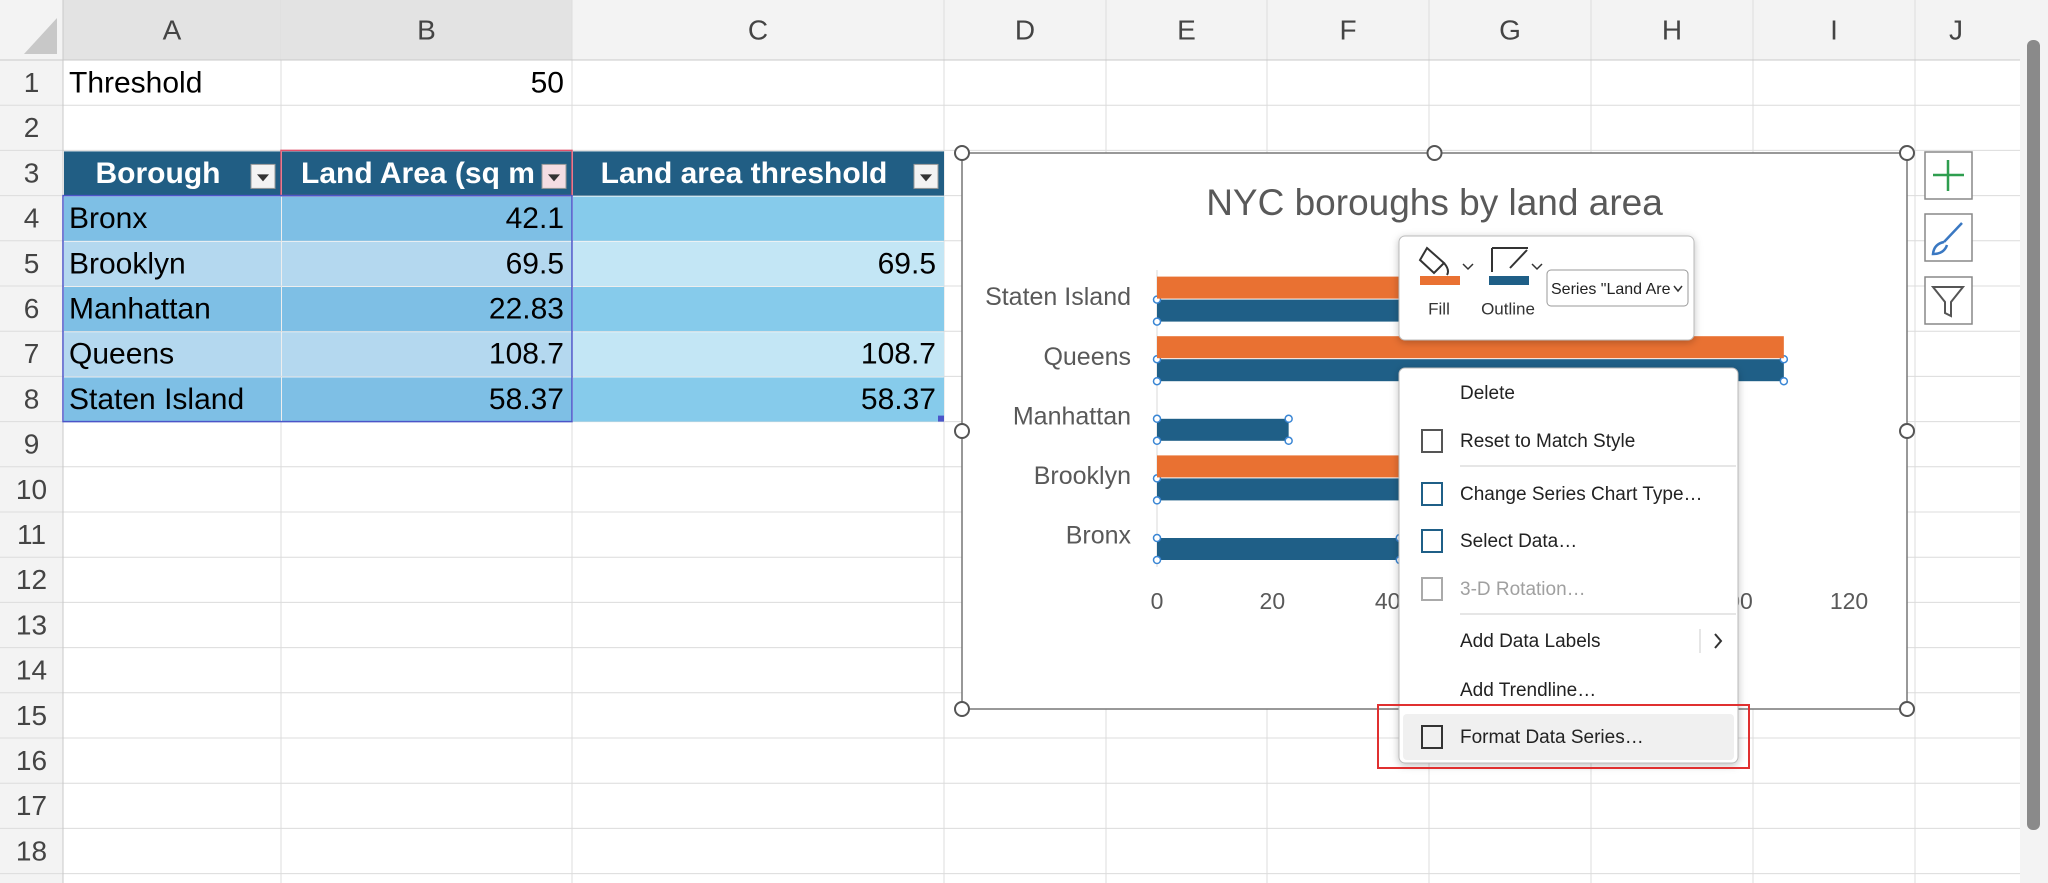 Image resolution: width=2048 pixels, height=883 pixels. What do you see at coordinates (526, 309) in the screenshot?
I see `cell-text: 22.83` at bounding box center [526, 309].